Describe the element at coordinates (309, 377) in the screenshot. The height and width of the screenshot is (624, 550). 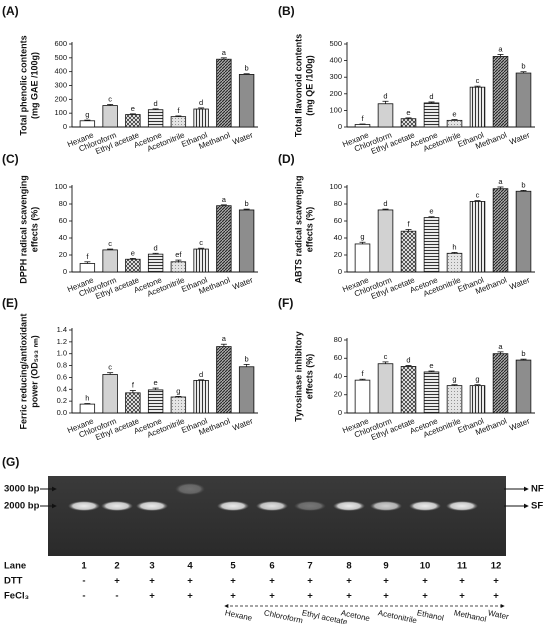
I see `y-axis-label: effects (%)` at that location.